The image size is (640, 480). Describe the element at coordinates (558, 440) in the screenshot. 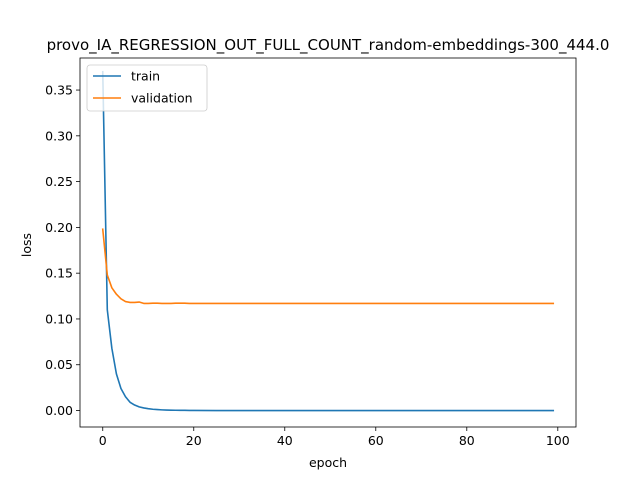

I see `x-tick-label: 100` at that location.